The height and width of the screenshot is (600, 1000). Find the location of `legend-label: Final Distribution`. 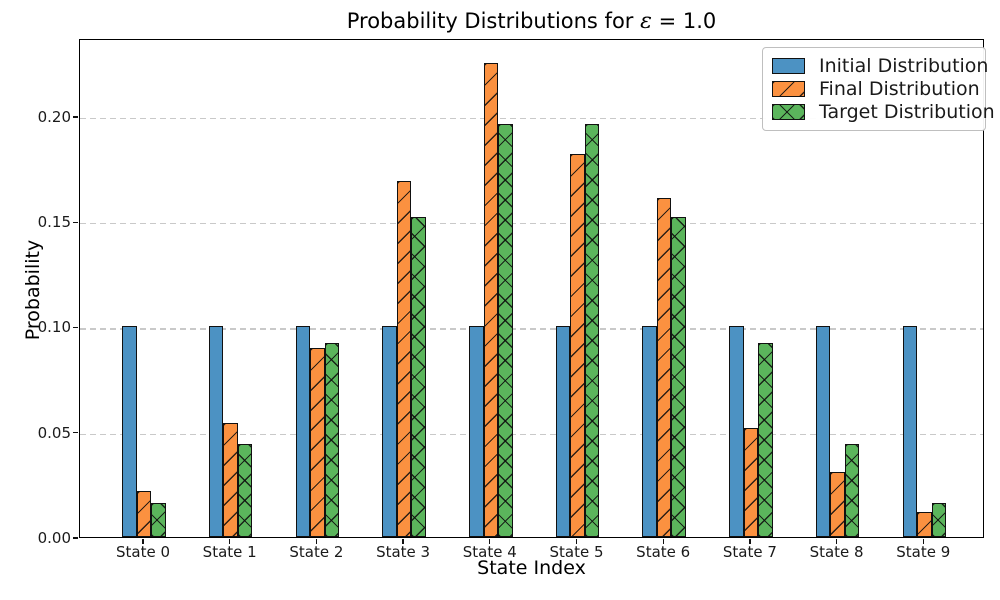

legend-label: Final Distribution is located at coordinates (899, 89).